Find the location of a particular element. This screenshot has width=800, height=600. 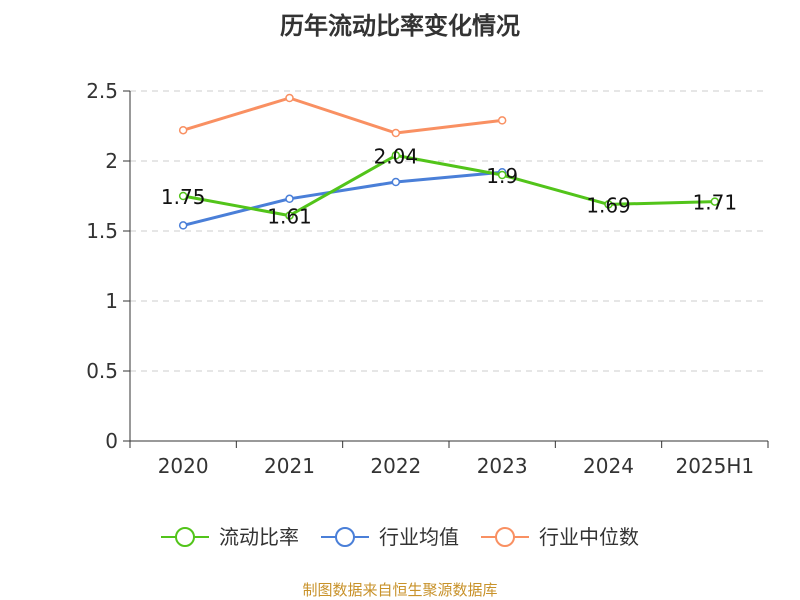

x-tick-label: 2020 is located at coordinates (183, 466).